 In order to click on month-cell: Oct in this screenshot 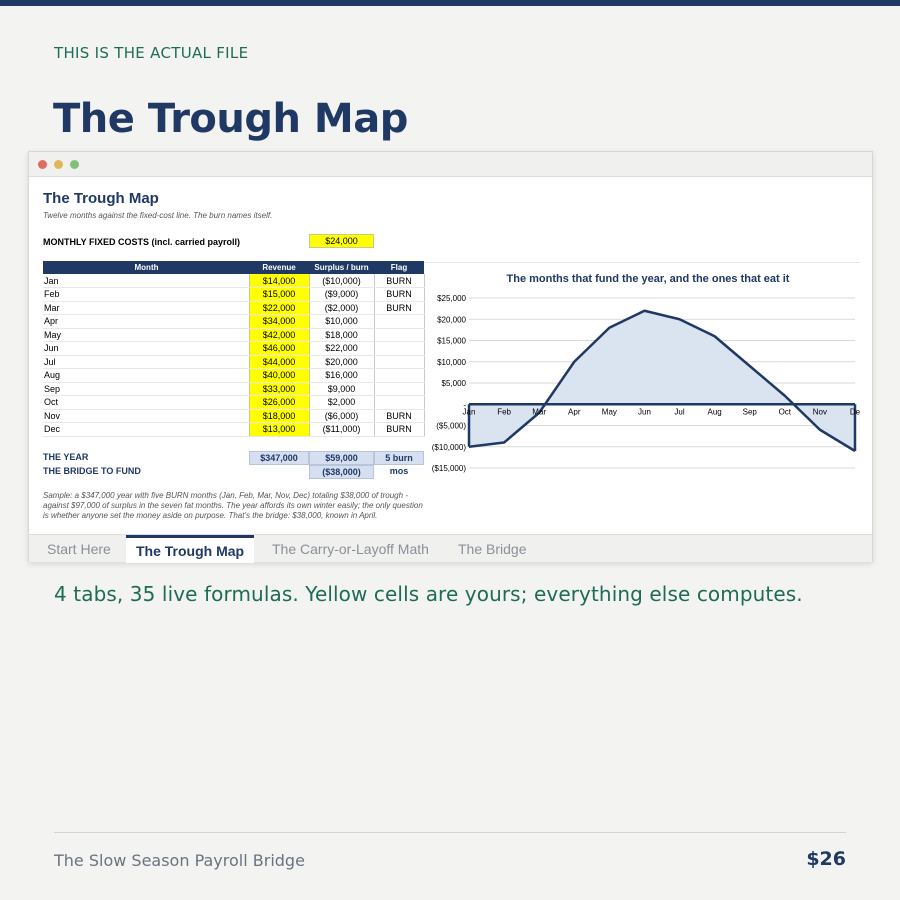, I will do `click(146, 402)`.